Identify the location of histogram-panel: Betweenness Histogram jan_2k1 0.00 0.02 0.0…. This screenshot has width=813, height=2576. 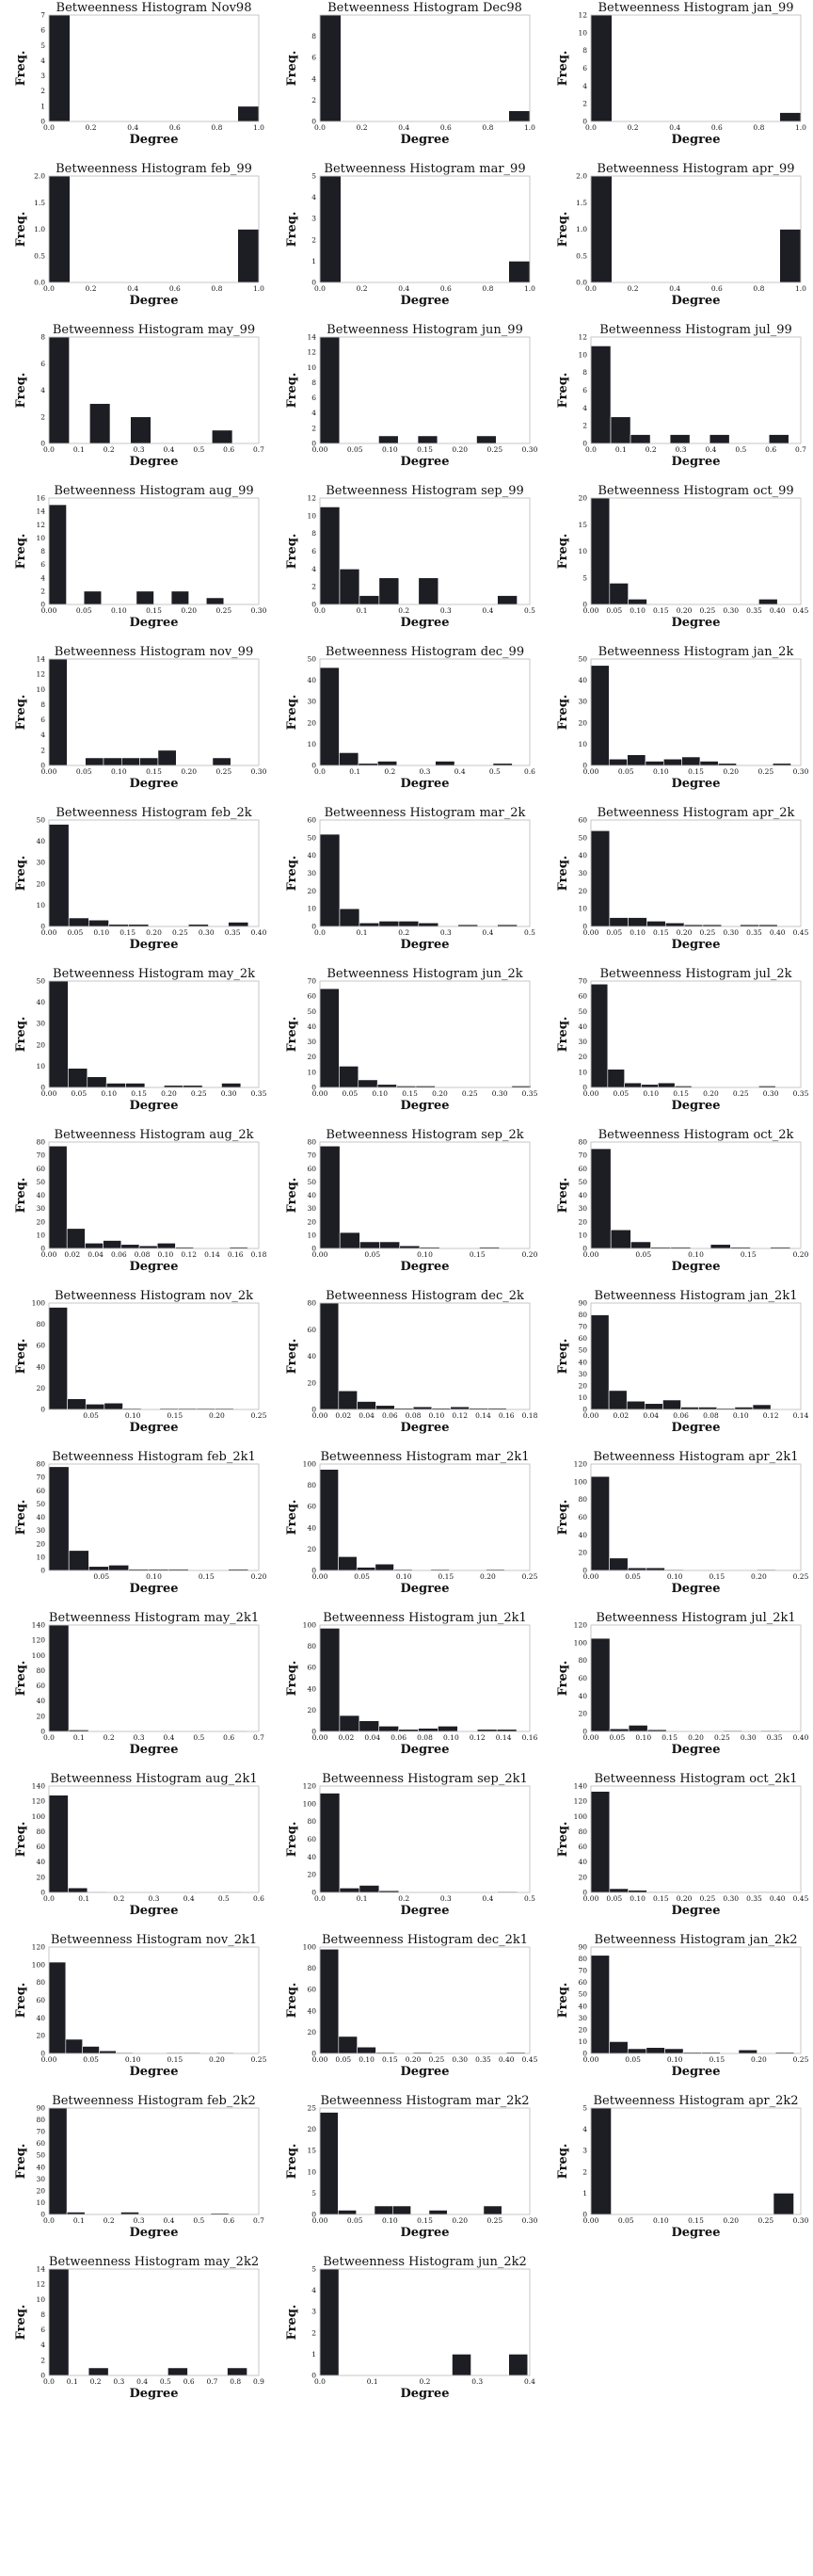
(677, 1368).